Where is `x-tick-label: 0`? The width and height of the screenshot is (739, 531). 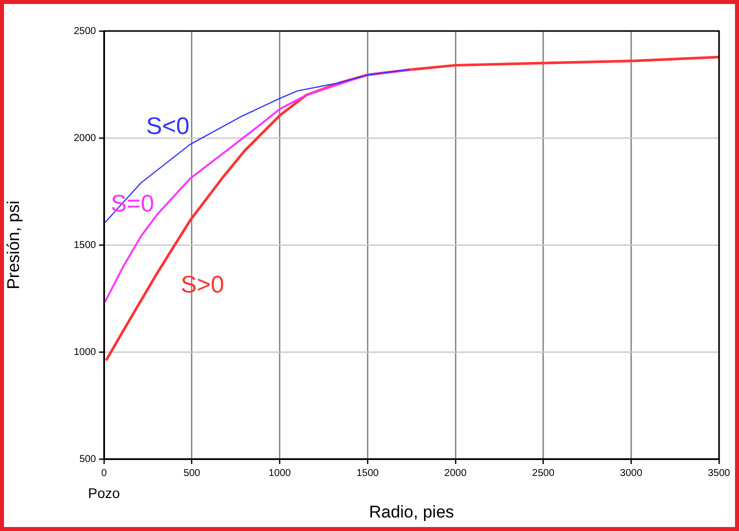
x-tick-label: 0 is located at coordinates (104, 473).